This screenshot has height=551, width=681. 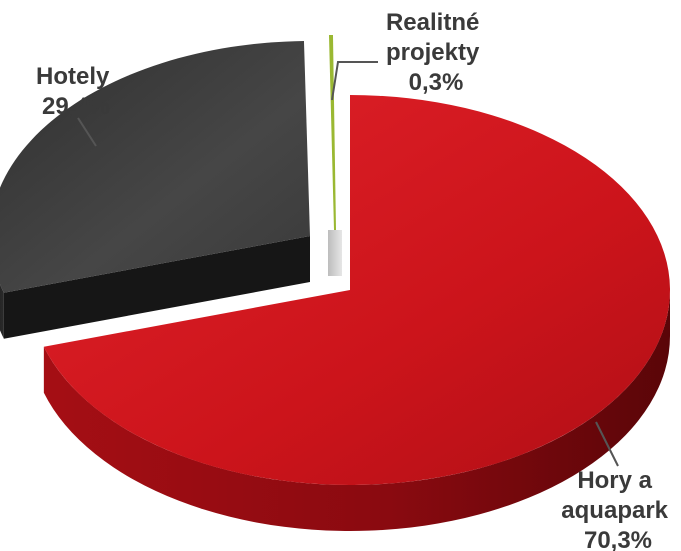 What do you see at coordinates (332, 132) in the screenshot?
I see `slice-realitne-projekty` at bounding box center [332, 132].